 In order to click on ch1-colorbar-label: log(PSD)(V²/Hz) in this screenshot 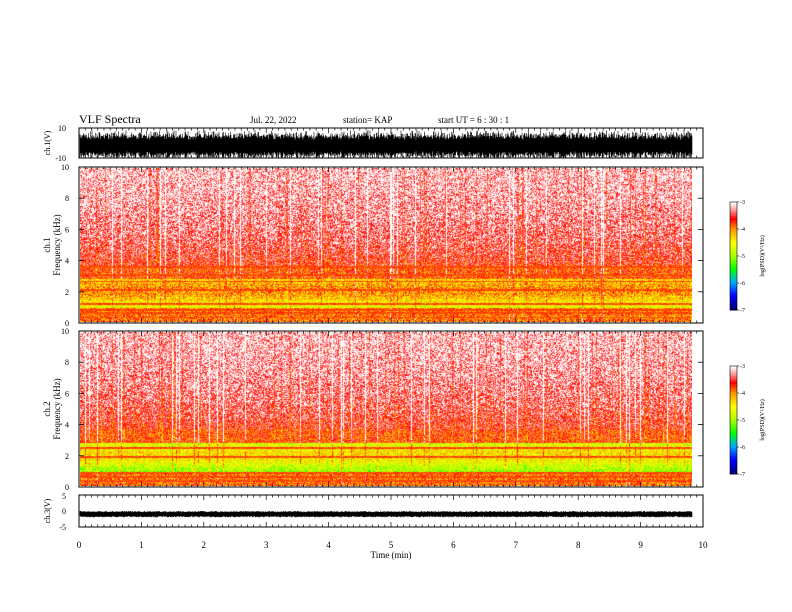, I will do `click(762, 255)`.